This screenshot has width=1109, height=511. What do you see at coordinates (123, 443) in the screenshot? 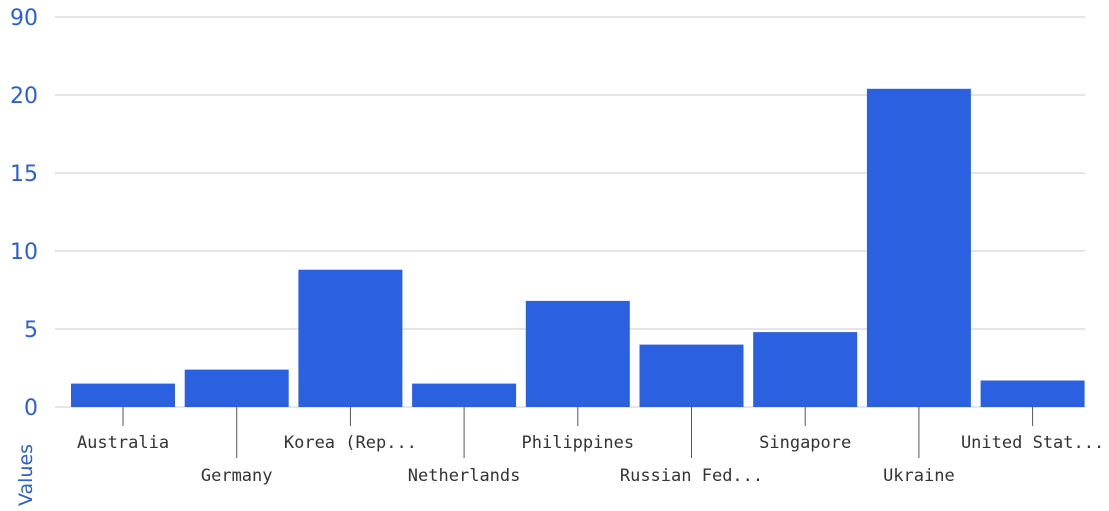
I see `x-tick-label: Australia` at bounding box center [123, 443].